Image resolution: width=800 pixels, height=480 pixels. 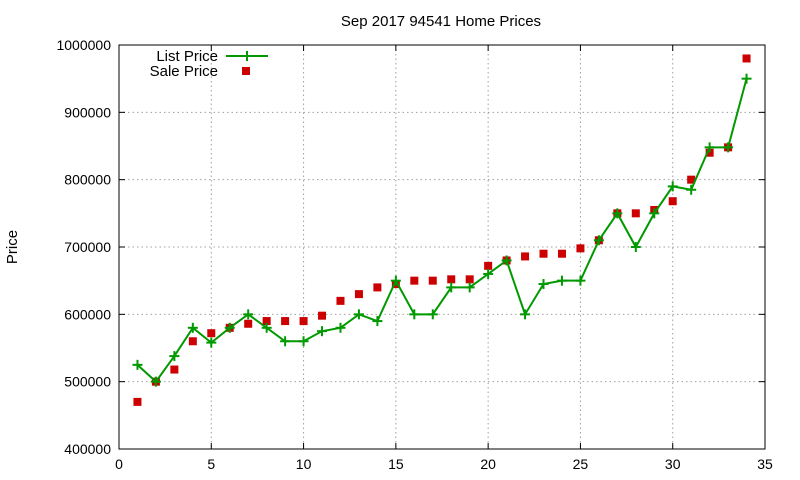 What do you see at coordinates (87, 314) in the screenshot?
I see `y-tick-label: 600000` at bounding box center [87, 314].